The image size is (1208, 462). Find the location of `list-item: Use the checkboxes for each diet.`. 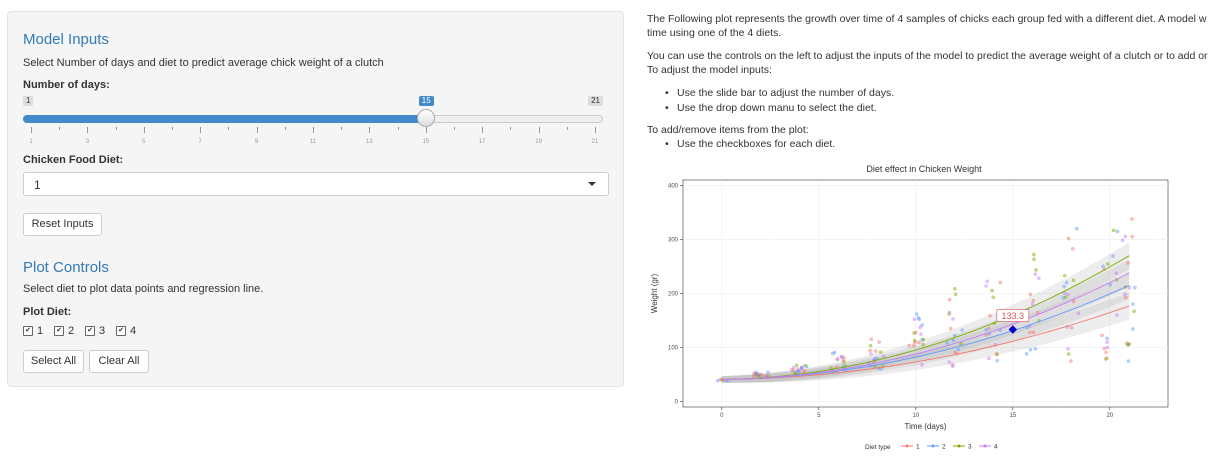

list-item: Use the checkboxes for each diet. is located at coordinates (750, 144).